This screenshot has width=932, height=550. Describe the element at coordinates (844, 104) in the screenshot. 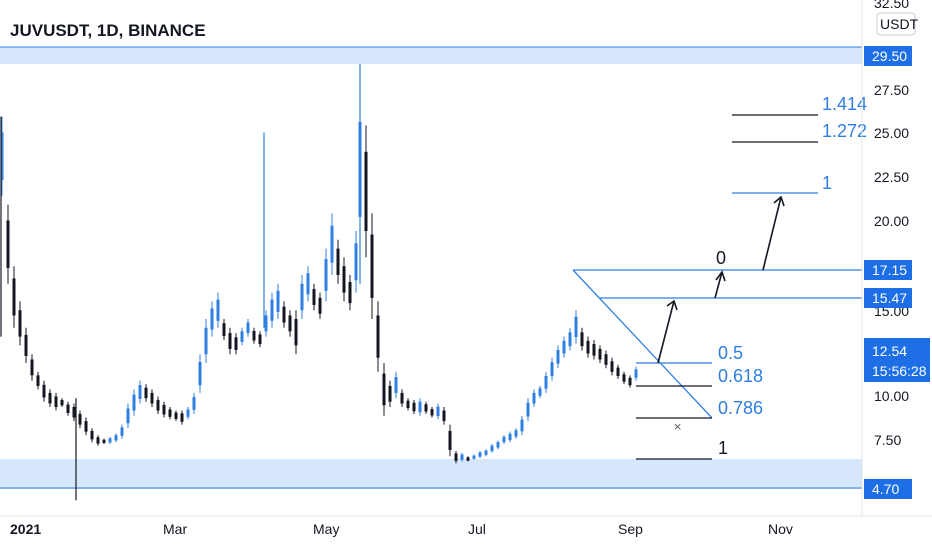

I see `fib-ext-1-414-label: 1.414` at that location.